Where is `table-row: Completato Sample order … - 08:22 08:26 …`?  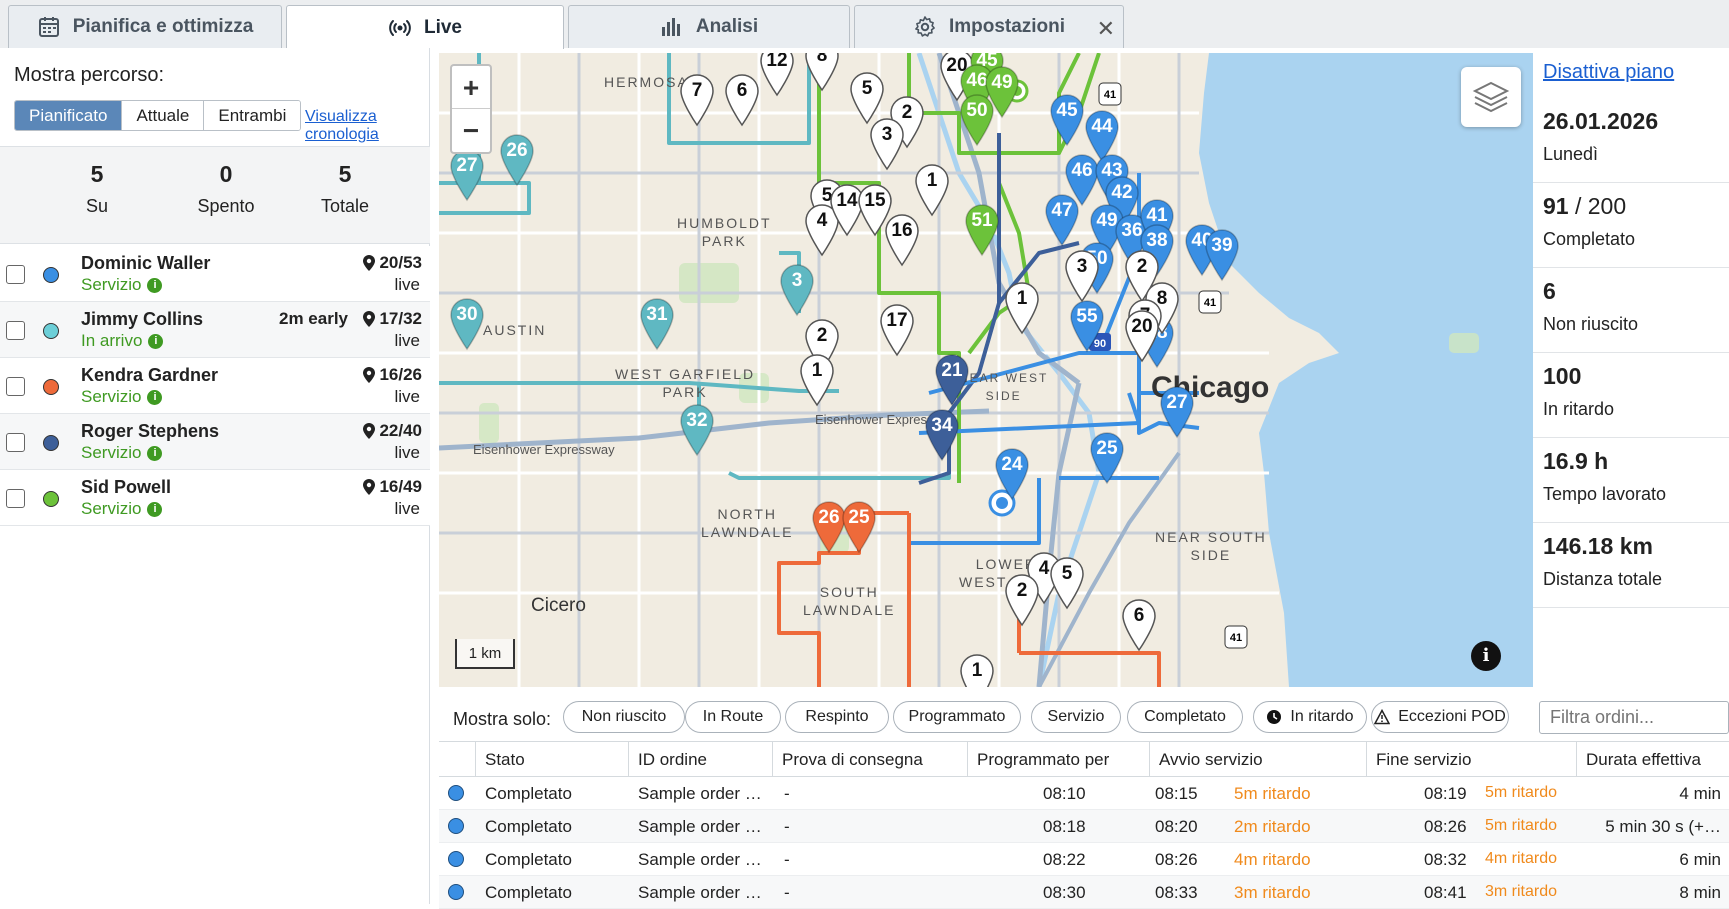
table-row: Completato Sample order … - 08:22 08:26 … is located at coordinates (1084, 859).